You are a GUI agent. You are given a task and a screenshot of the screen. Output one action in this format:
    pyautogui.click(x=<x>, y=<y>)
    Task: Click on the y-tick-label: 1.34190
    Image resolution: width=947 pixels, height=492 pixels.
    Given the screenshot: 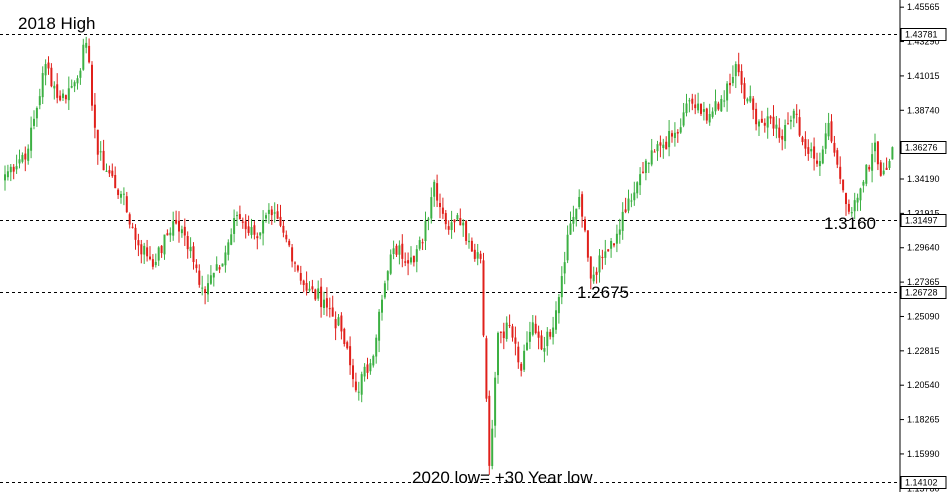 What is the action you would take?
    pyautogui.click(x=923, y=179)
    